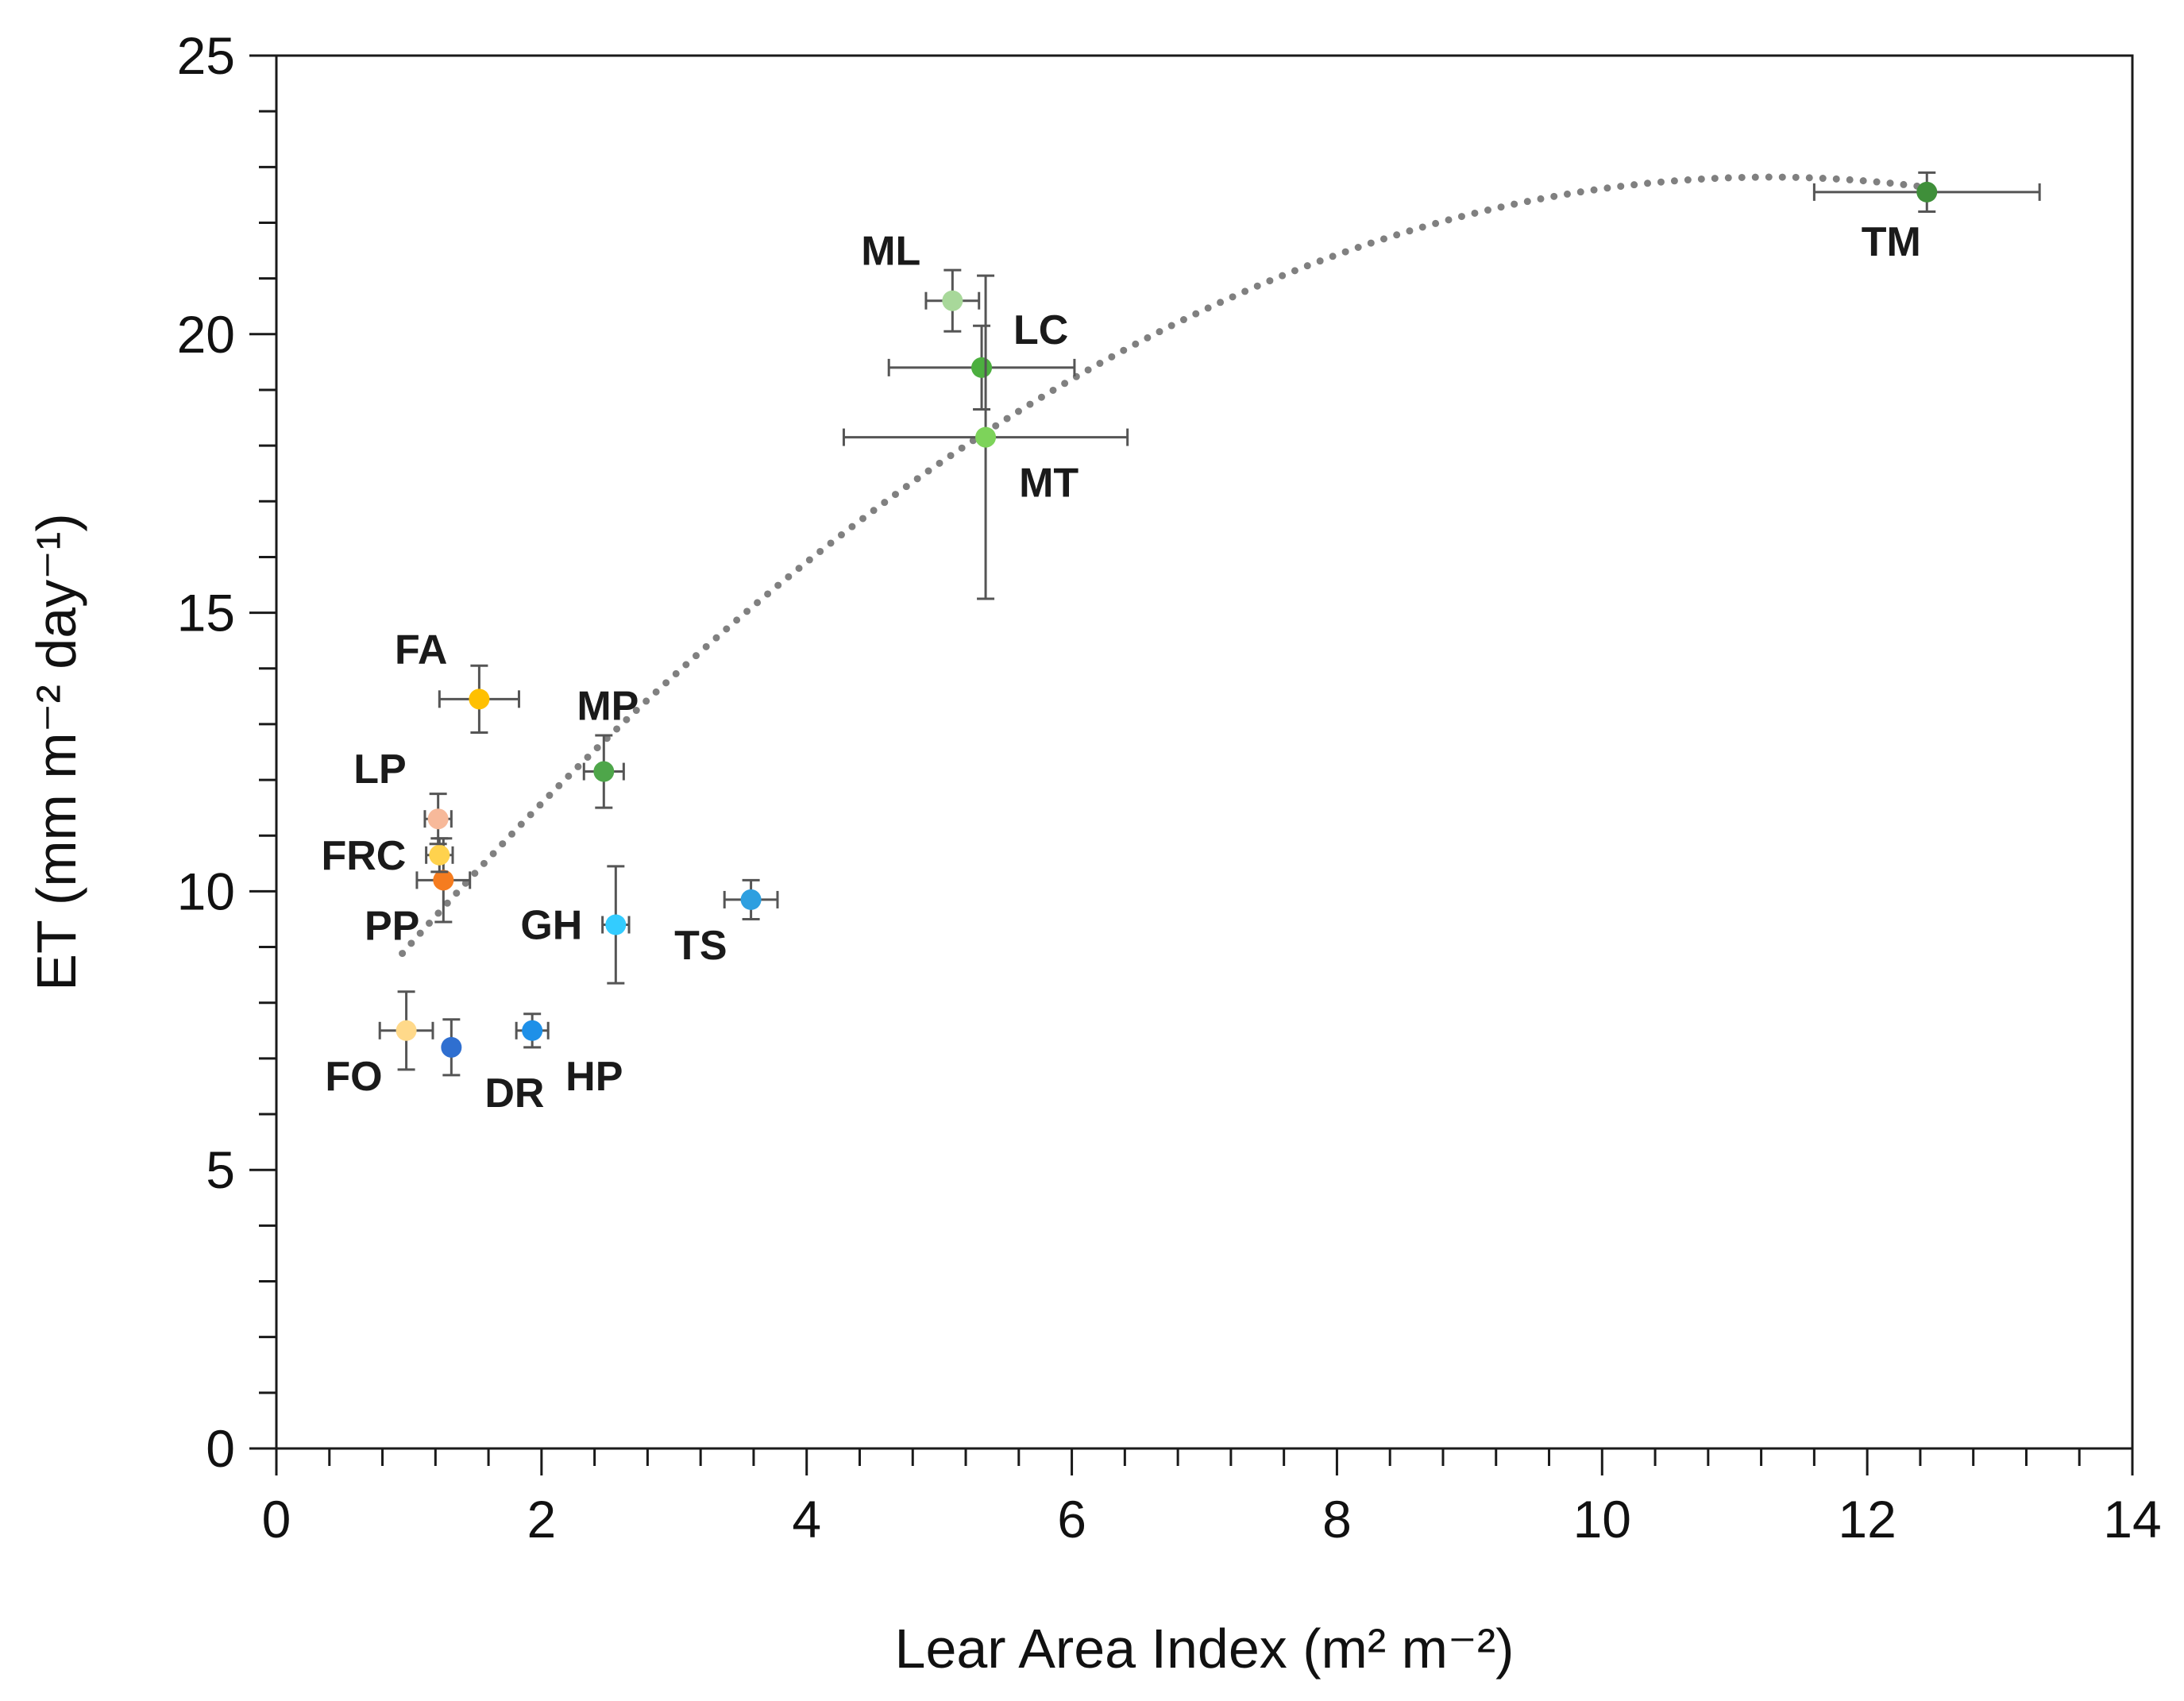 This screenshot has height=1701, width=2184. Describe the element at coordinates (363, 856) in the screenshot. I see `point-label-frc: FRC` at that location.